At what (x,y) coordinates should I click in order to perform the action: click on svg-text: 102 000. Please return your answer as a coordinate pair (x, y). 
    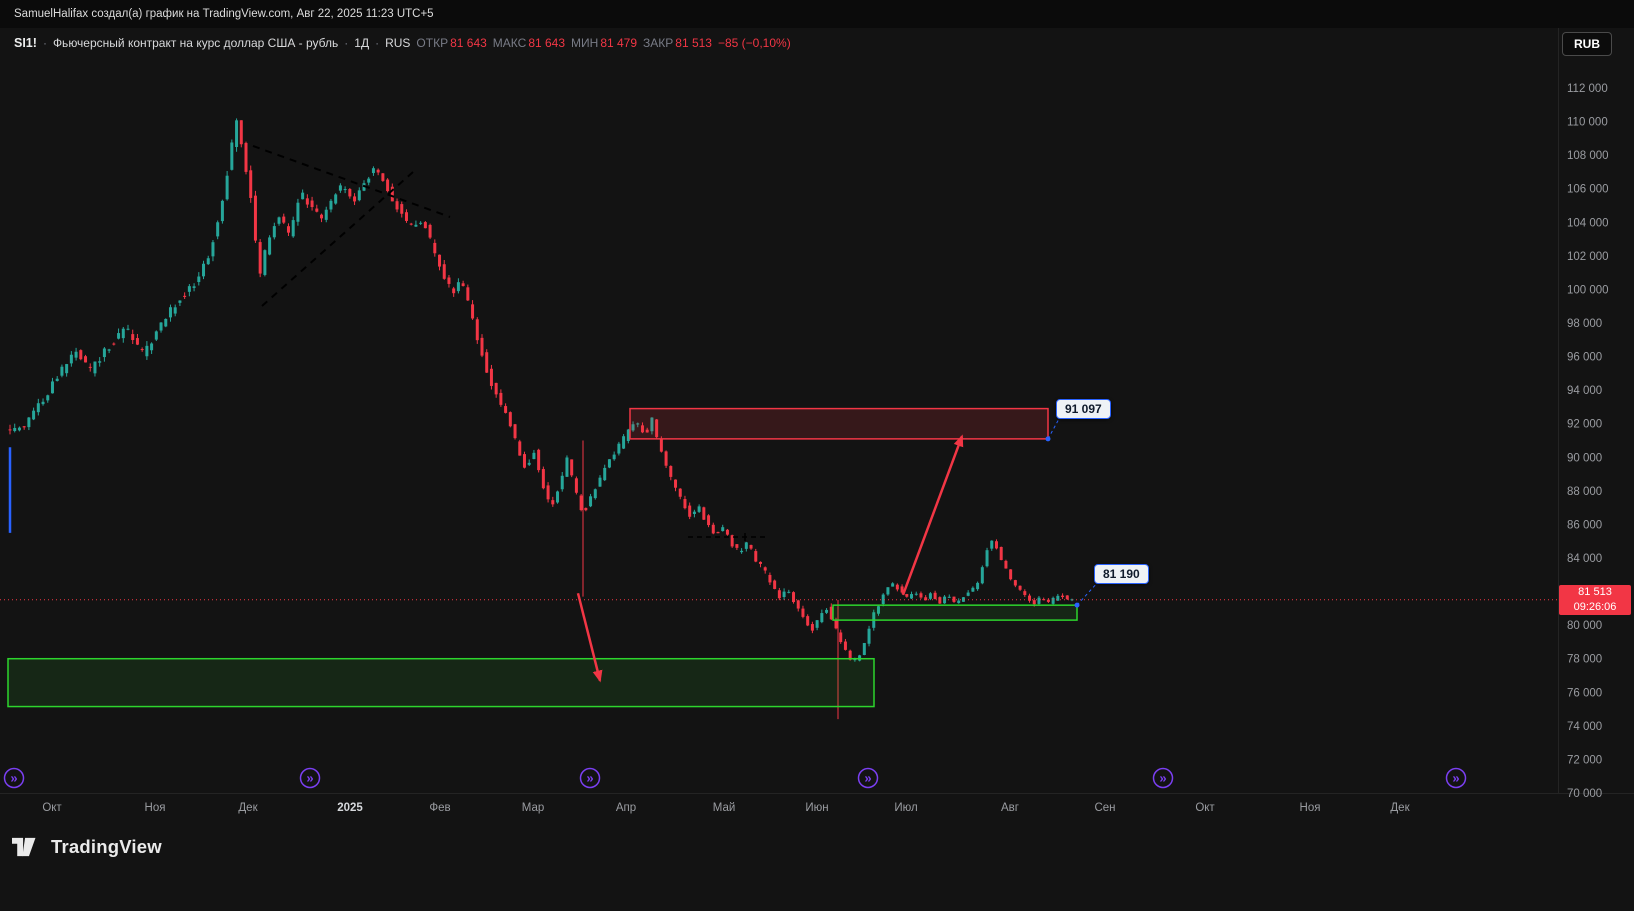
    Looking at the image, I should click on (1588, 257).